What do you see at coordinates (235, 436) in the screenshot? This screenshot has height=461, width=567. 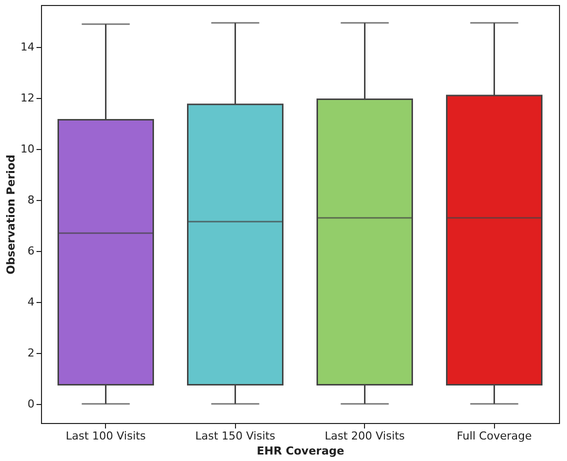 I see `x-tick-label: Last 150 Visits` at bounding box center [235, 436].